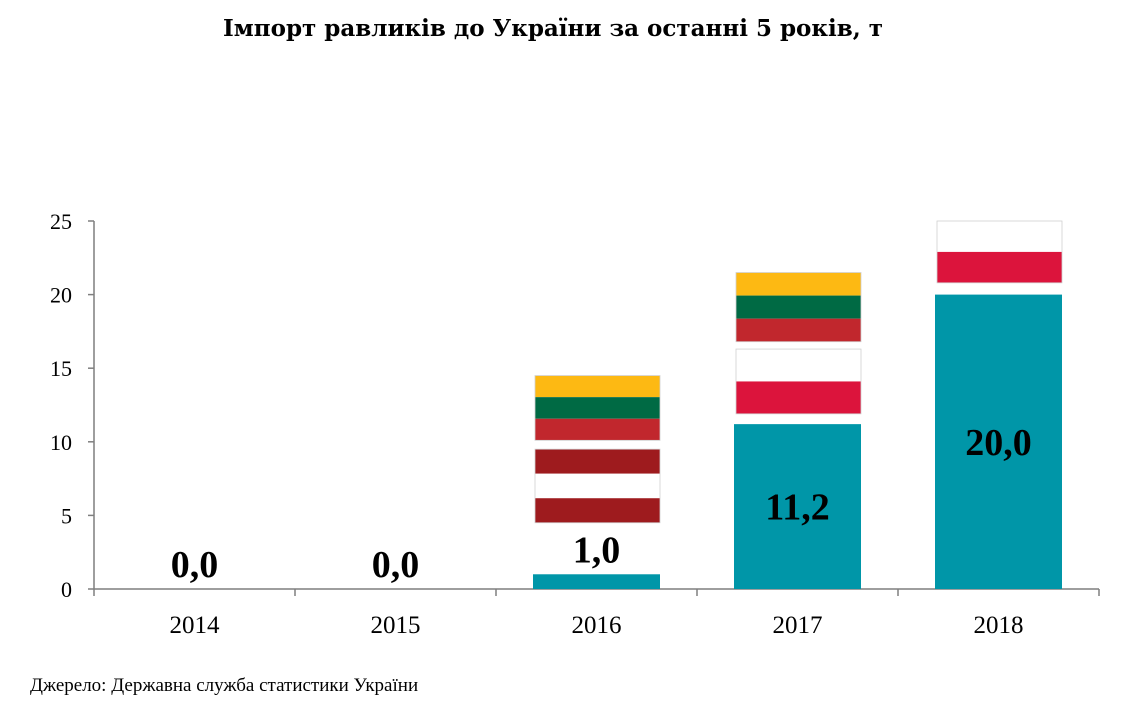  I want to click on y-tick-label: 5, so click(66, 515).